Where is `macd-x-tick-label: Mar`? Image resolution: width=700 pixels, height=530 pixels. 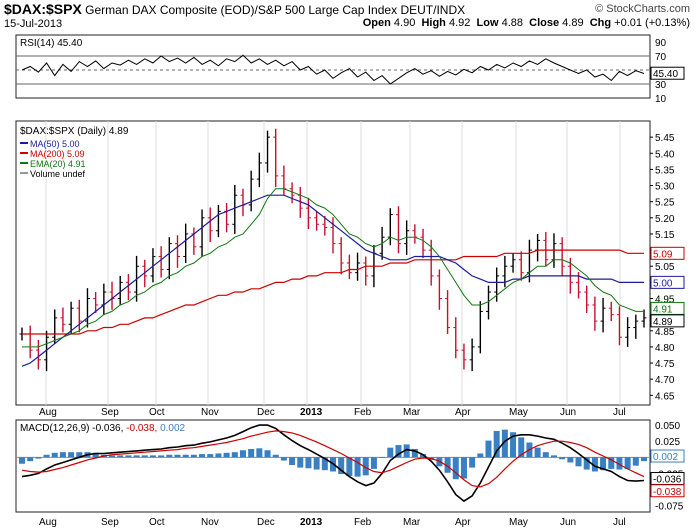 macd-x-tick-label: Mar is located at coordinates (412, 522).